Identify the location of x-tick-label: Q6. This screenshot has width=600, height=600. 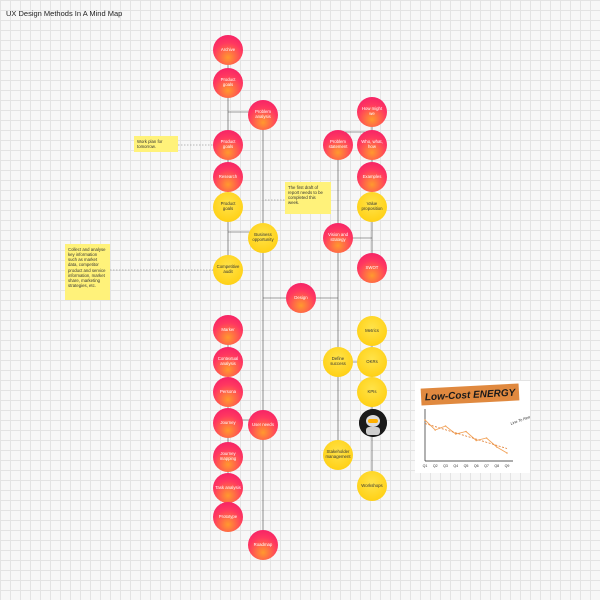
(476, 466).